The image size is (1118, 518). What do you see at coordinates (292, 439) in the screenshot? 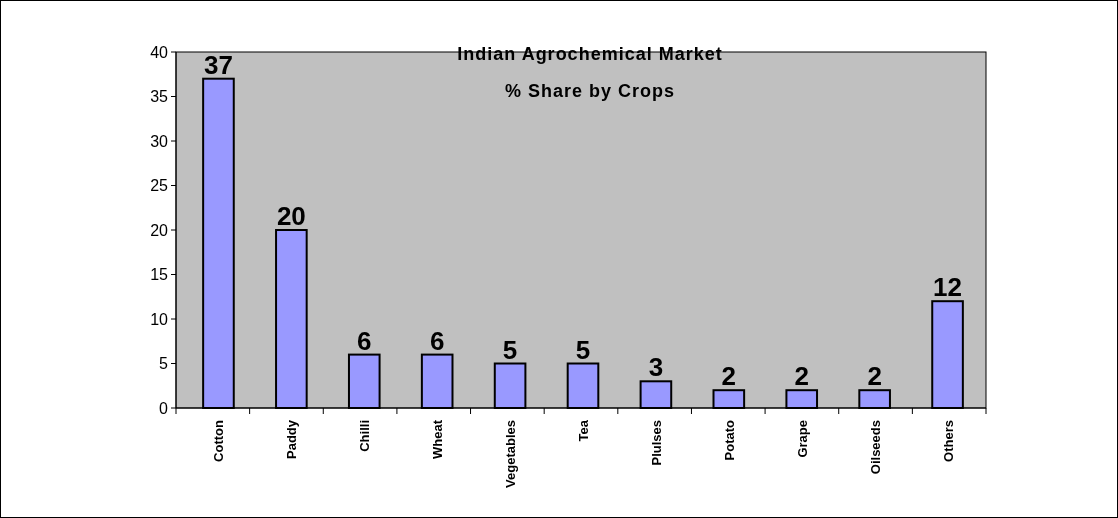
I see `x-tick-label: Paddy` at bounding box center [292, 439].